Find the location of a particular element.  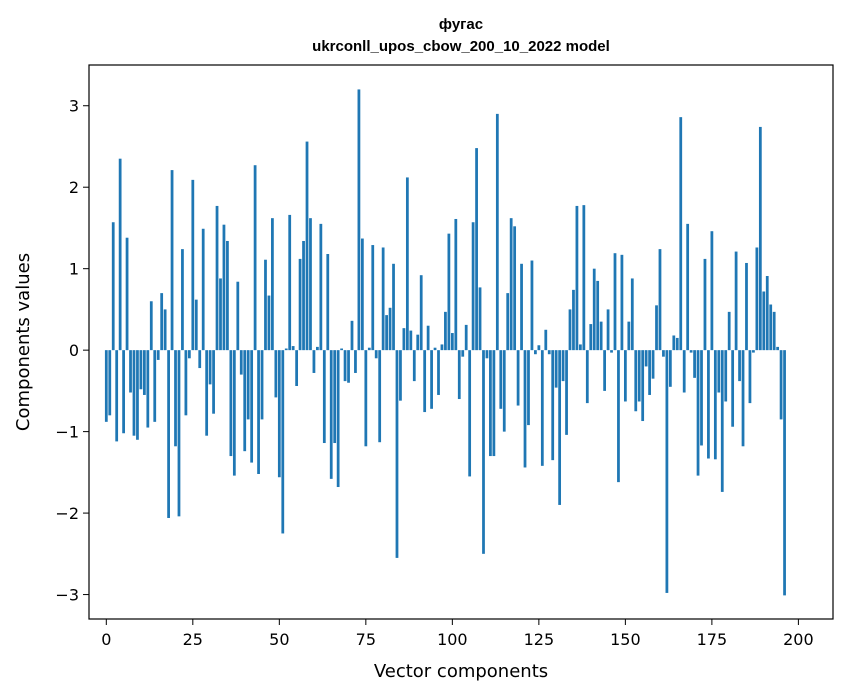

x-tick-label: 125 is located at coordinates (539, 639).